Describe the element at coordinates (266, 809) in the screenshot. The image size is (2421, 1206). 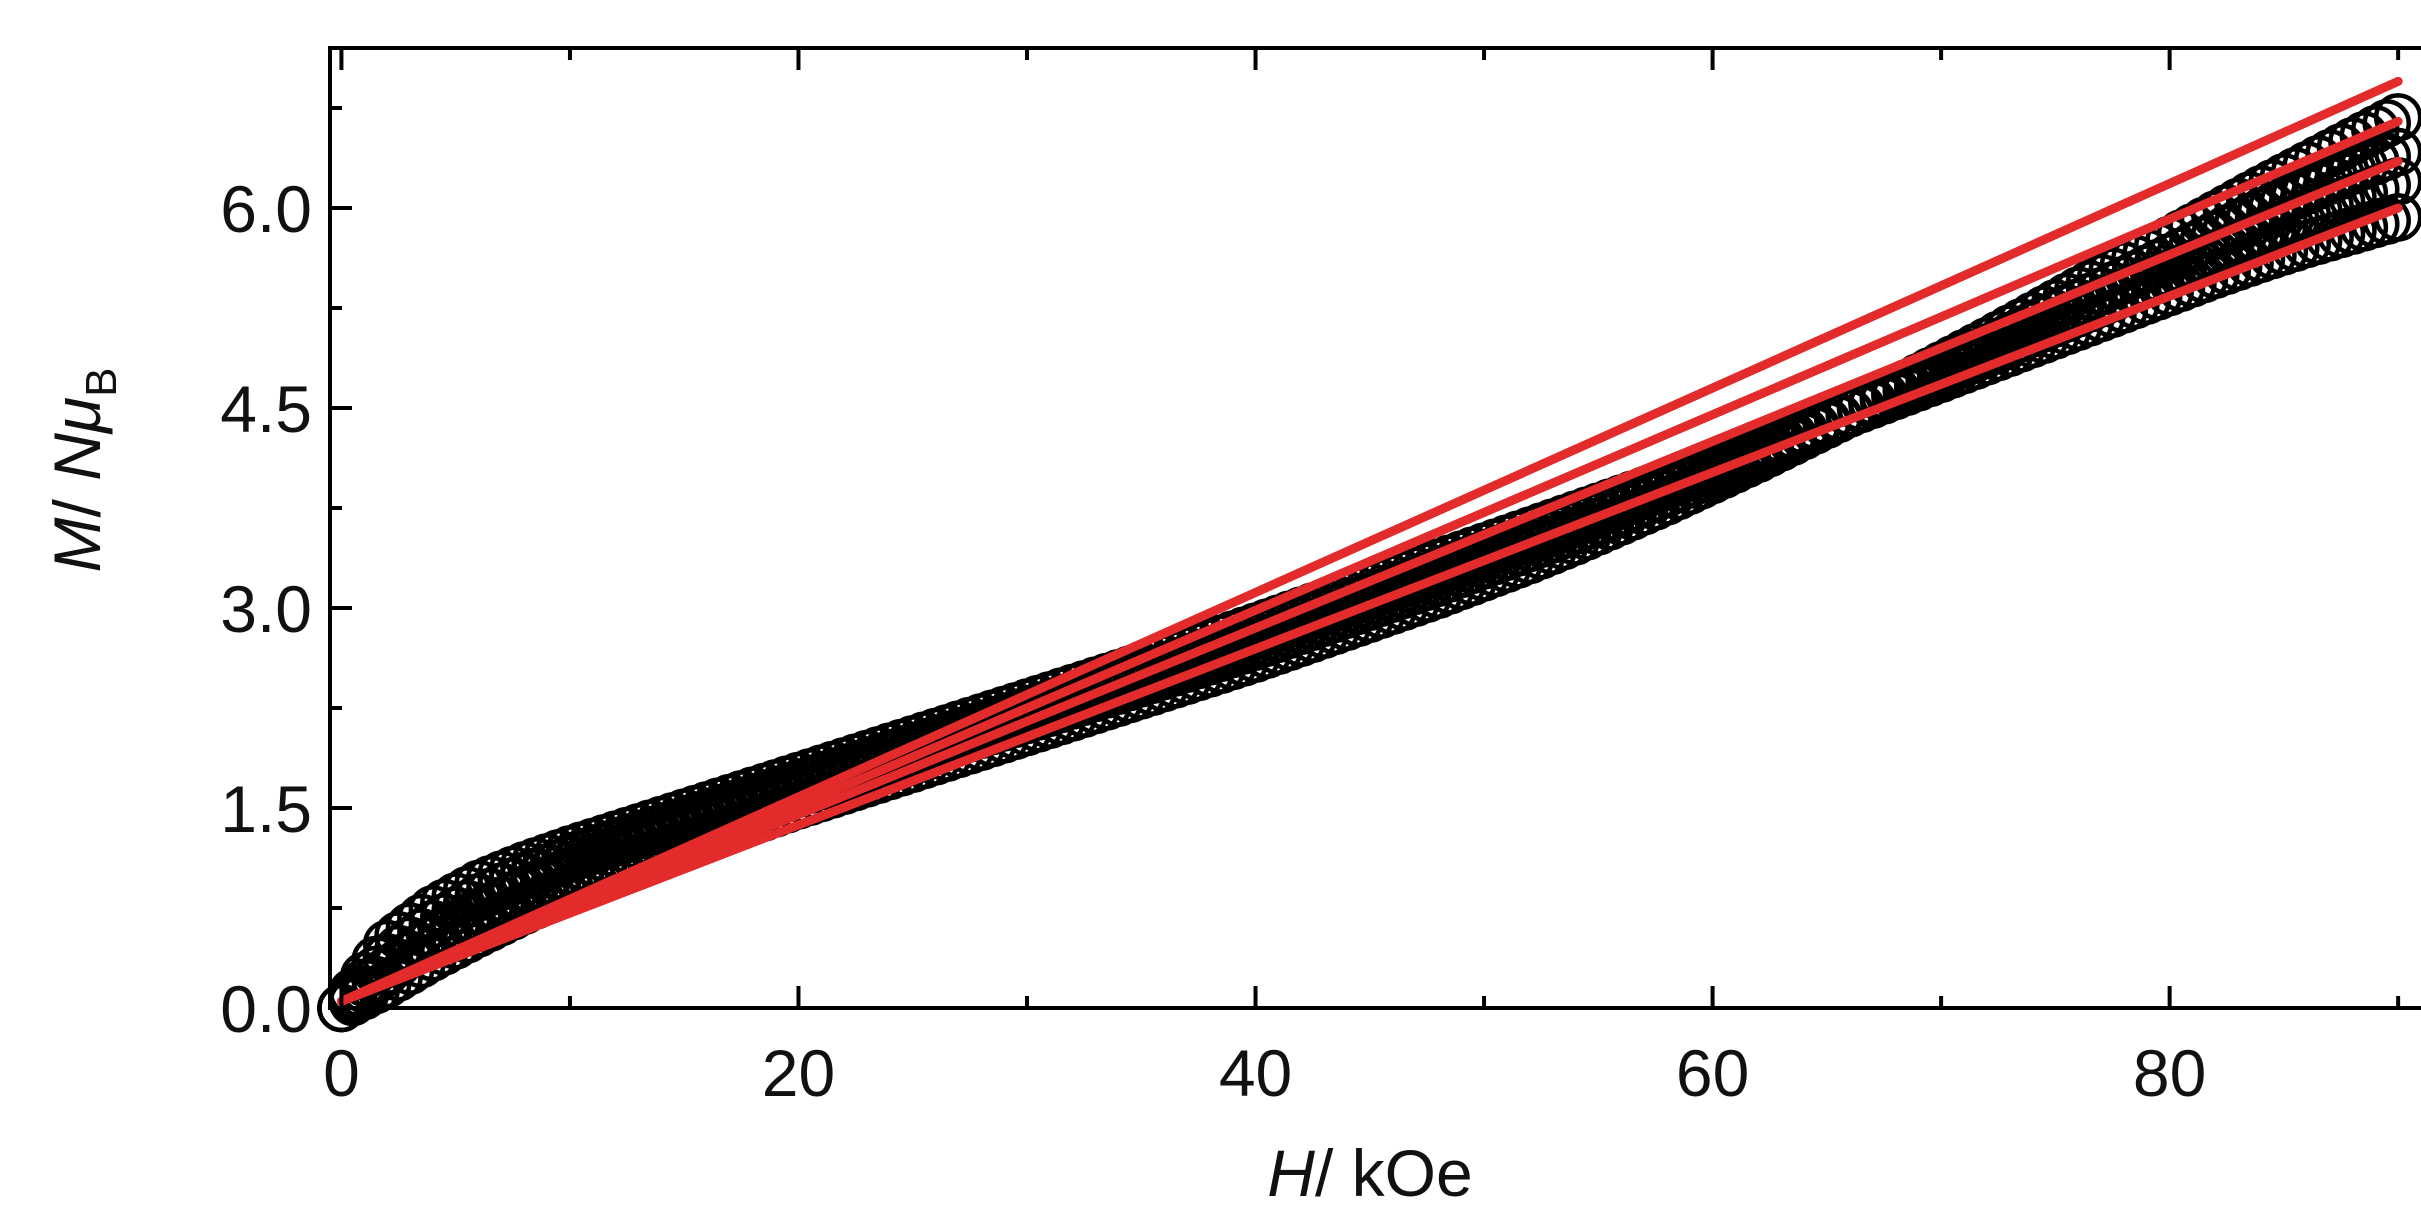
I see `y-tick-label: 1.5` at that location.